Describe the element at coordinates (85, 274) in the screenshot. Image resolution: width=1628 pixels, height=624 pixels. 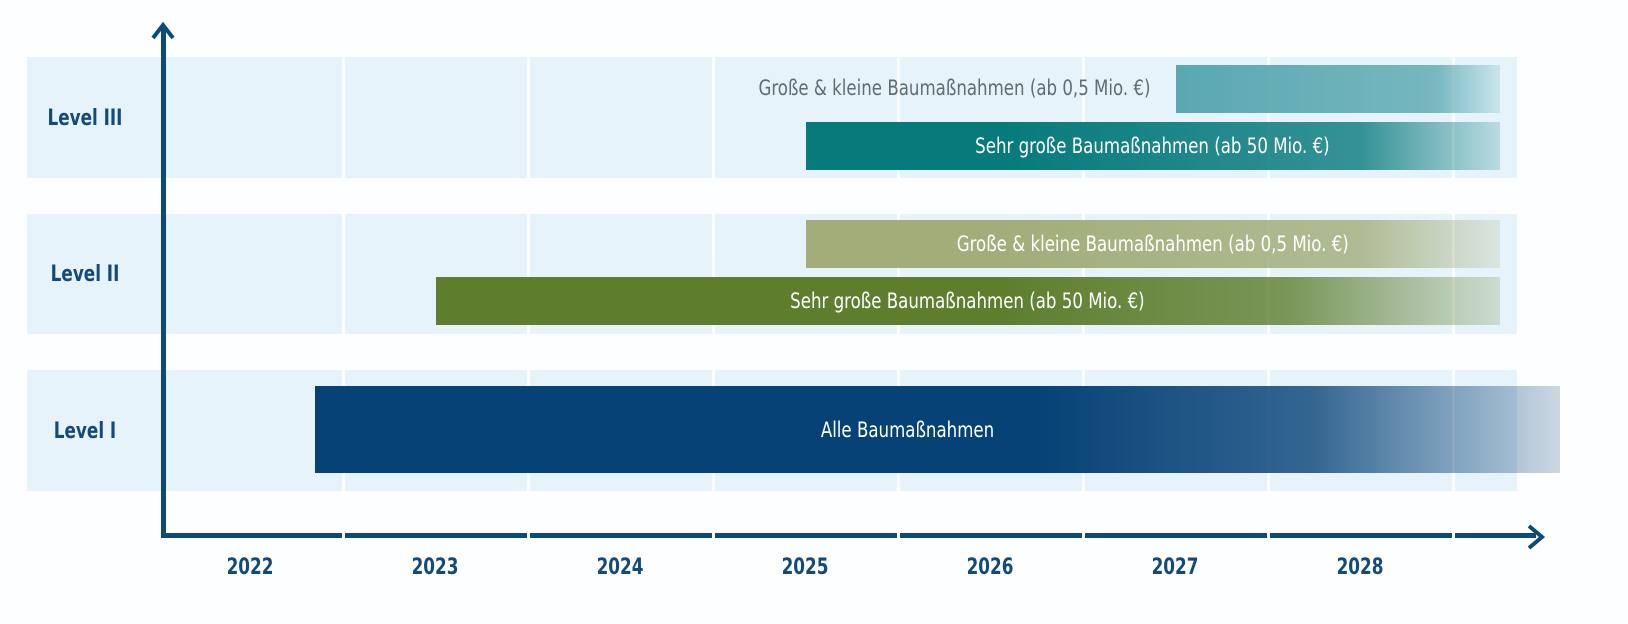
I see `level-label-2: Level II` at that location.